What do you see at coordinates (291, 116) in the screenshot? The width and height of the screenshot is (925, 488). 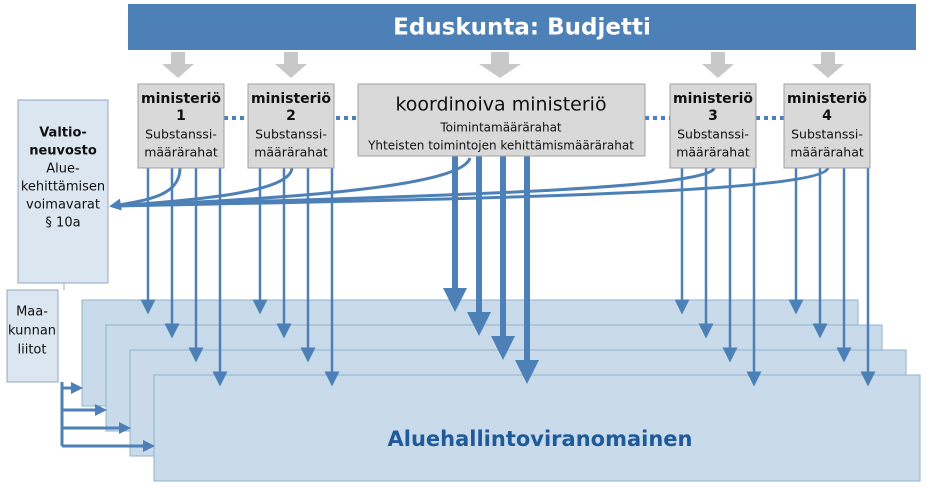 I see `ministry-number: 2` at bounding box center [291, 116].